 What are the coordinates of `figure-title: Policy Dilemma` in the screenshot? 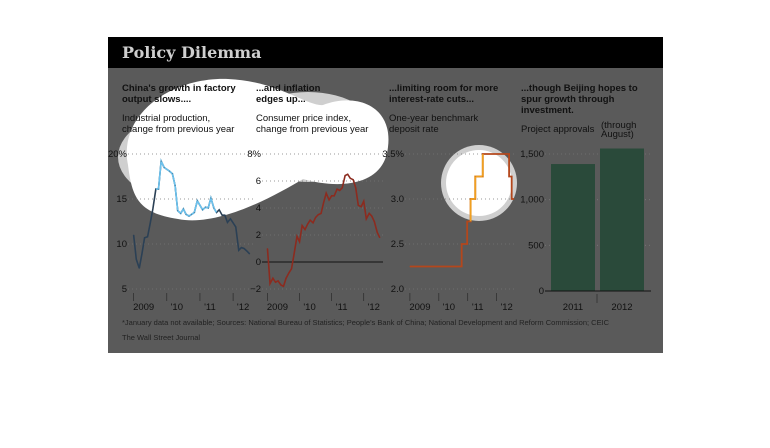 It's located at (192, 52).